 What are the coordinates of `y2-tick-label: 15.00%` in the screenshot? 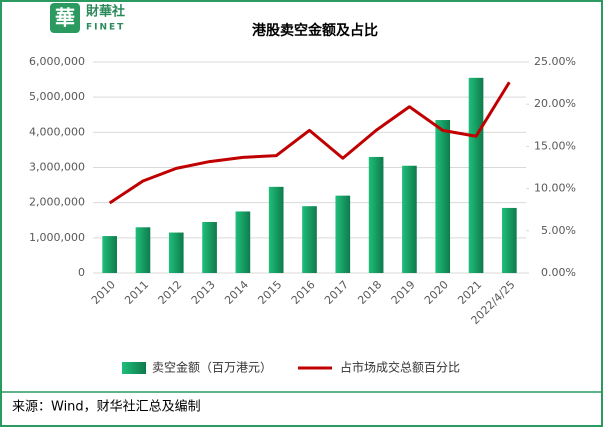 It's located at (555, 145).